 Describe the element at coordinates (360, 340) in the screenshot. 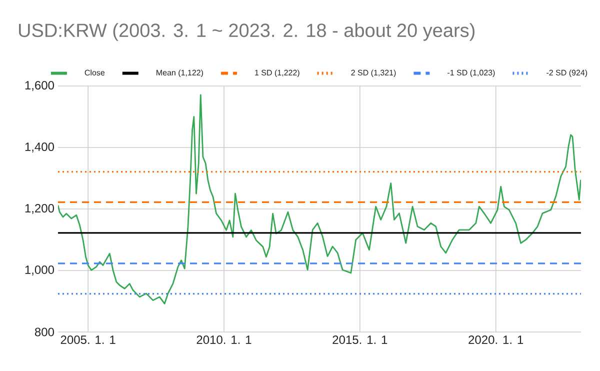

I see `x-tick-label: 2015. 1. 1` at that location.